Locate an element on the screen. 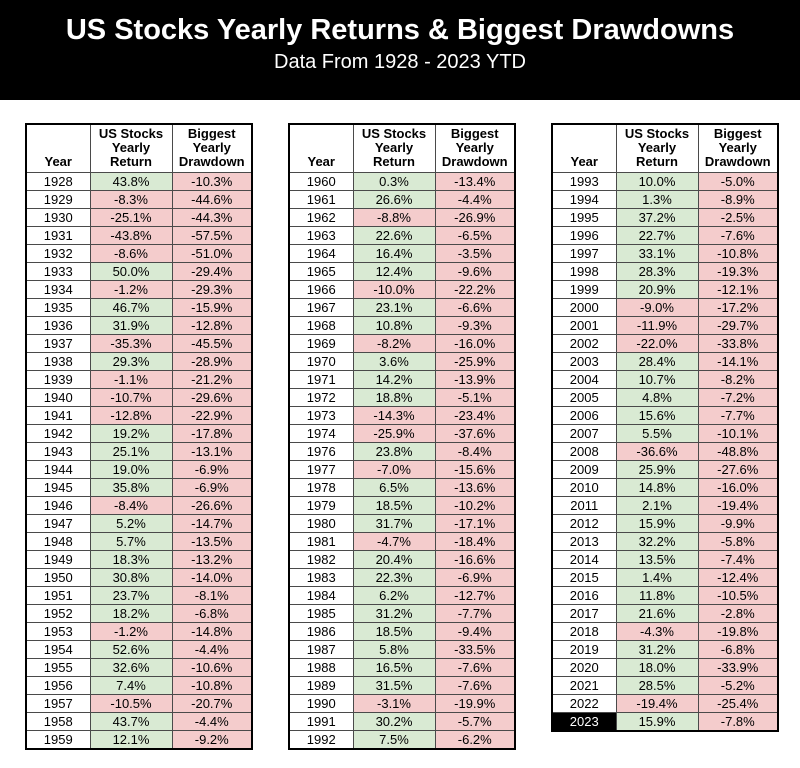 The width and height of the screenshot is (800, 768). drawdown-cell: -8.4% is located at coordinates (475, 451).